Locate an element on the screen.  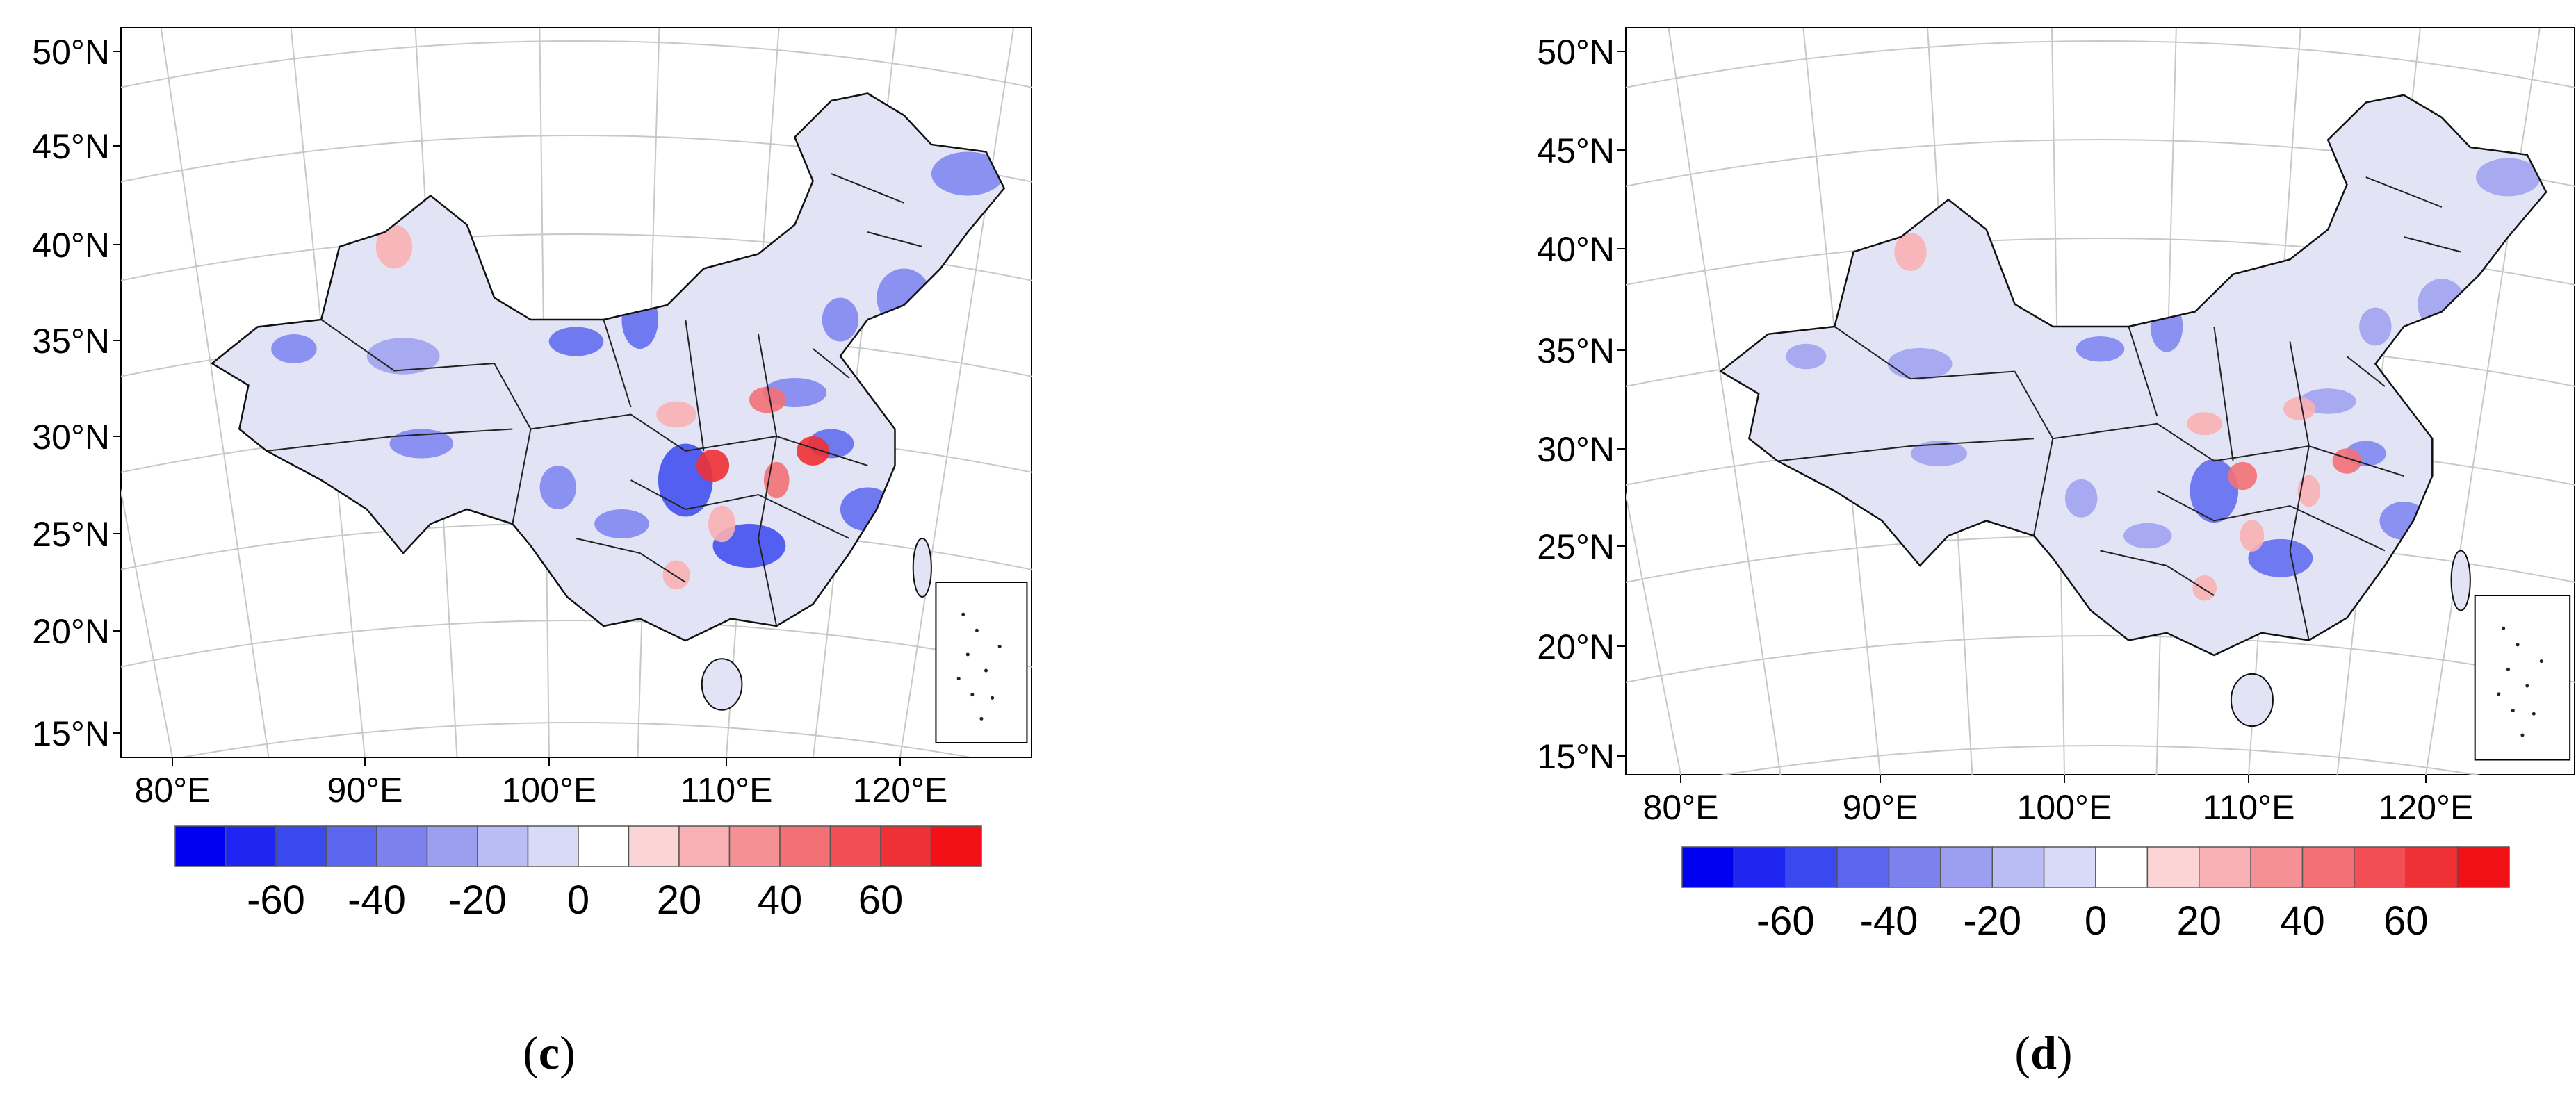
caption-letter: d is located at coordinates (2043, 1052).